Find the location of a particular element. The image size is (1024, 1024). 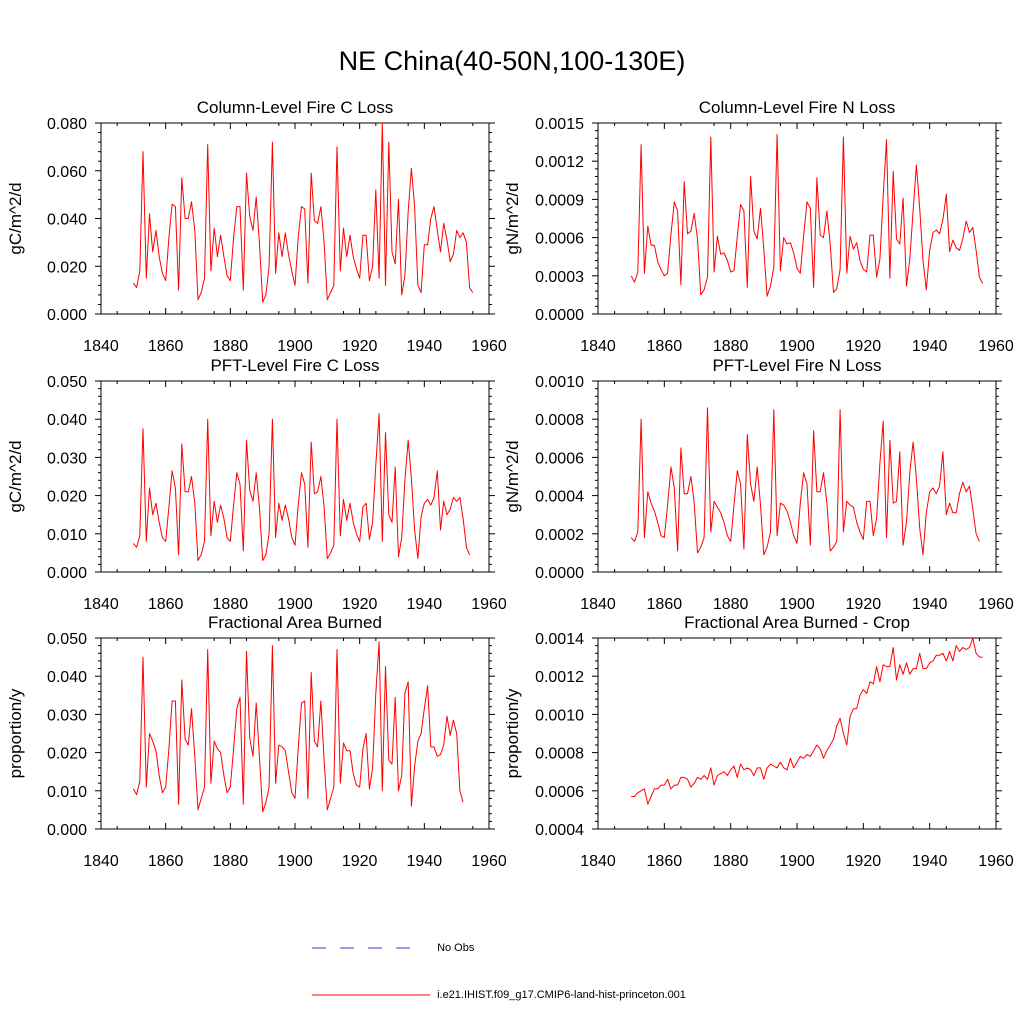

legend-no-obs-label: No Obs is located at coordinates (456, 947).